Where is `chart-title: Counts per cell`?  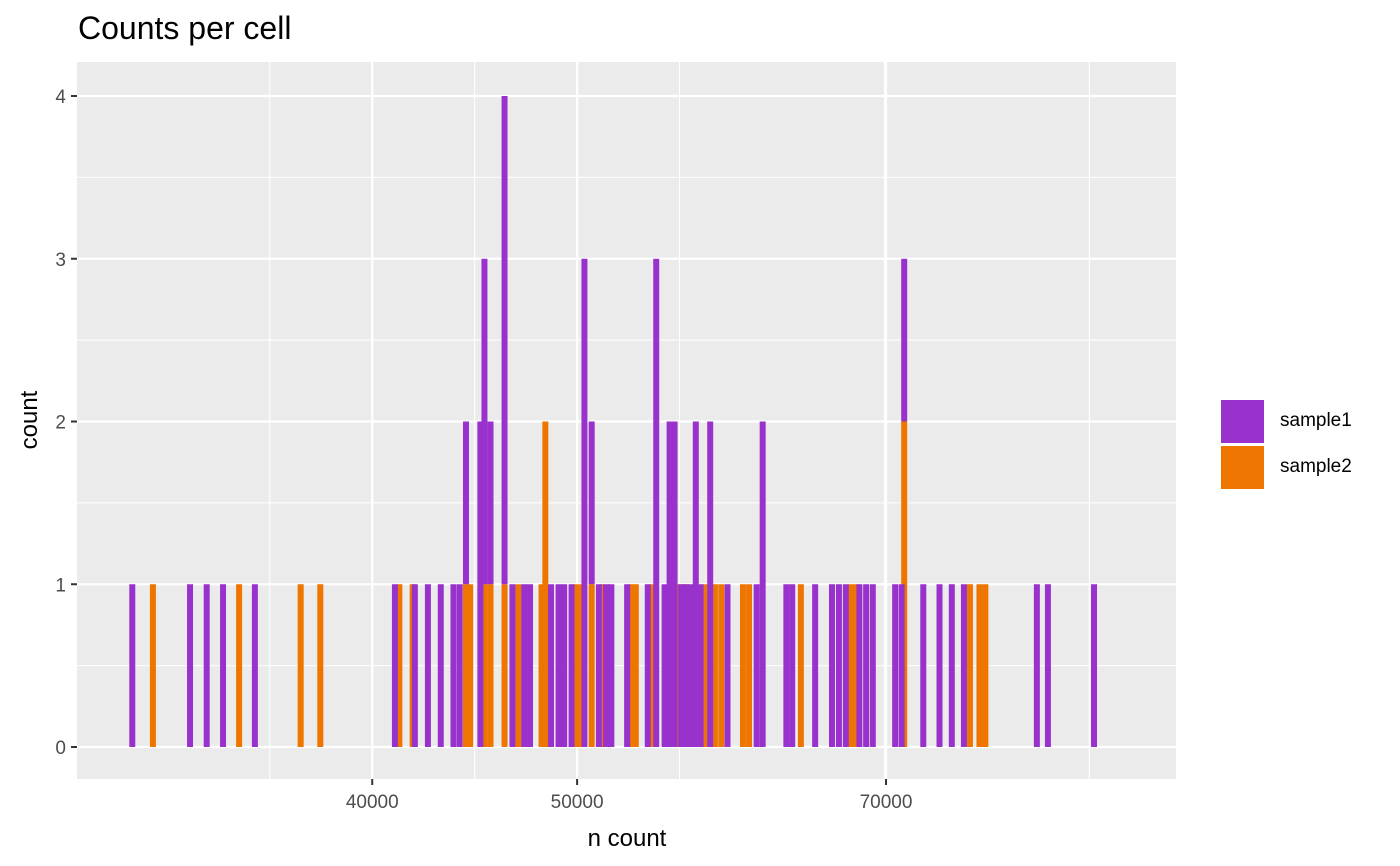
chart-title: Counts per cell is located at coordinates (185, 28).